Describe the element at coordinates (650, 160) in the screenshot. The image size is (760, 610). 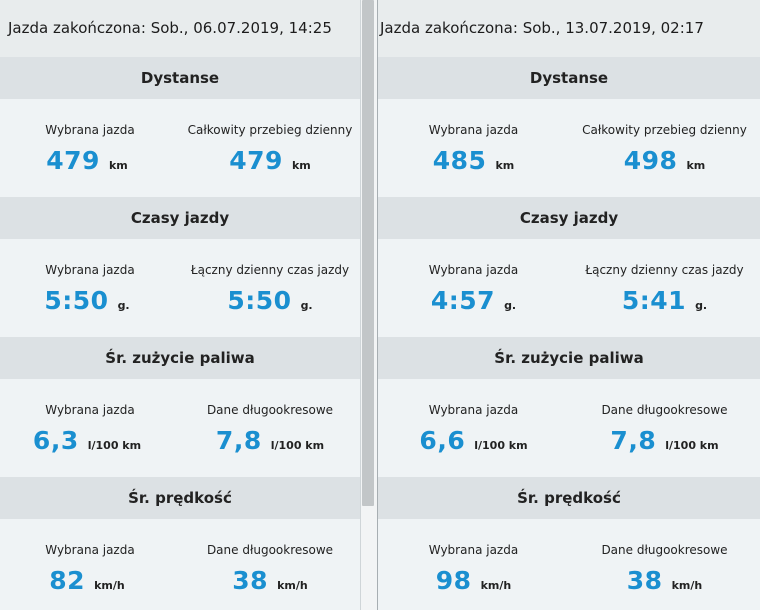
I see `stat-value: 498` at that location.